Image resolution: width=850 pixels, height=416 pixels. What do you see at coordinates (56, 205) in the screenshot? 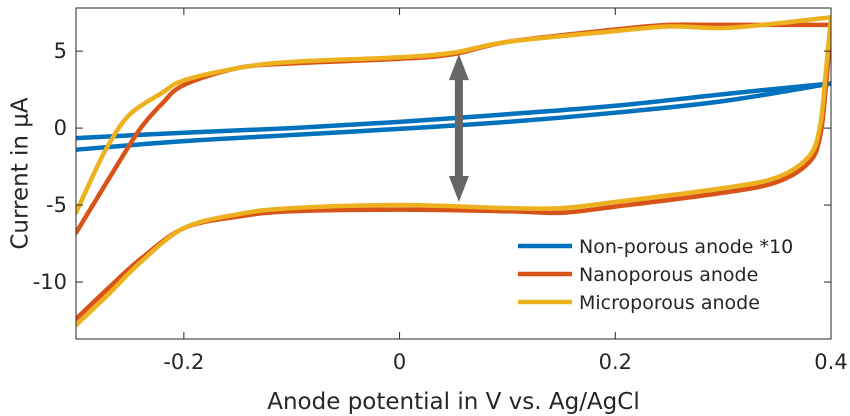
I see `y-tick-label: -5` at bounding box center [56, 205].